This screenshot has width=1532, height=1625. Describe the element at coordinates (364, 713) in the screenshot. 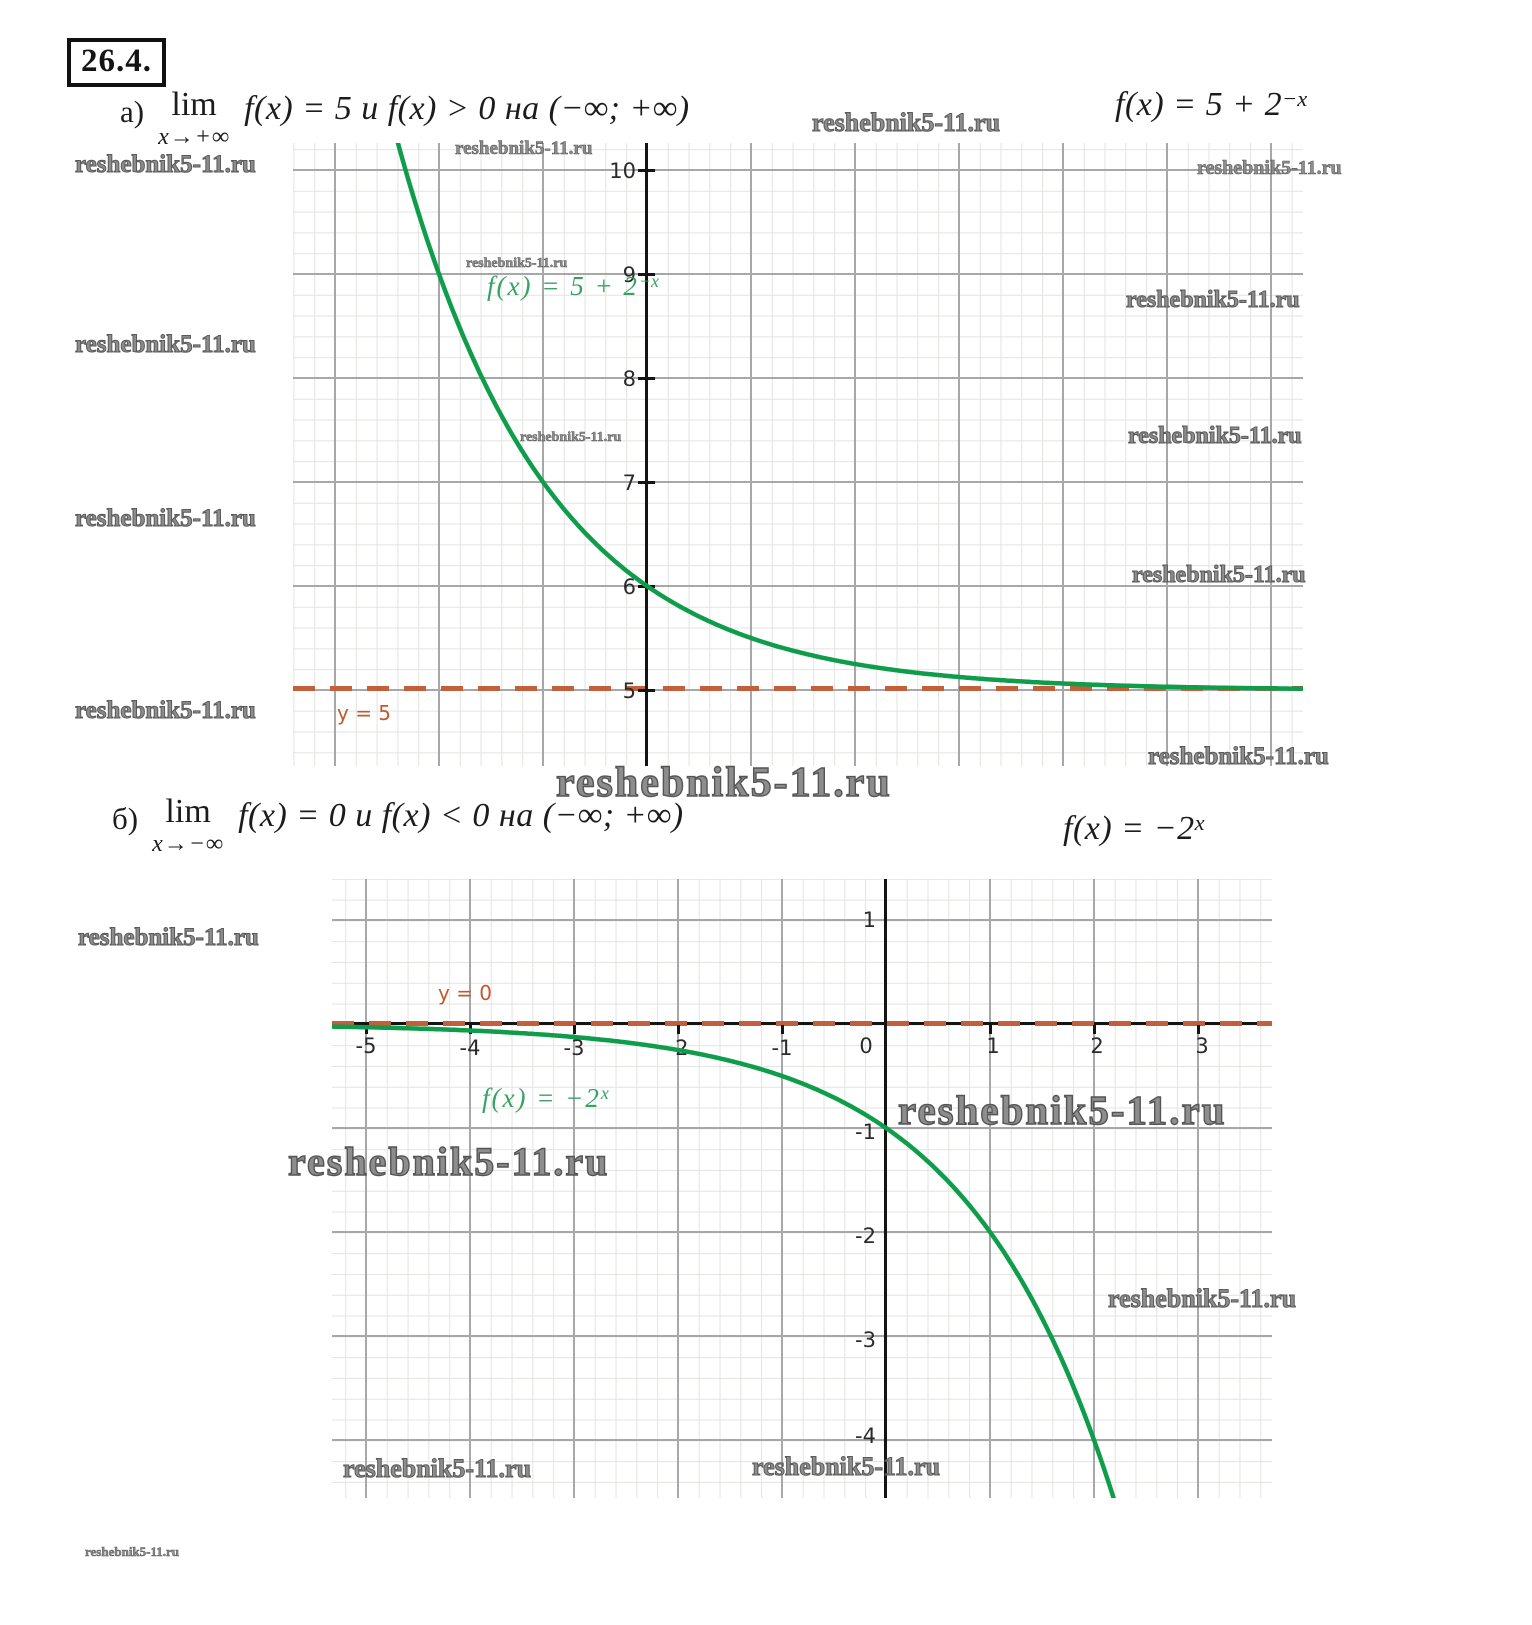

I see `asymptote-label-a: y = 5` at that location.